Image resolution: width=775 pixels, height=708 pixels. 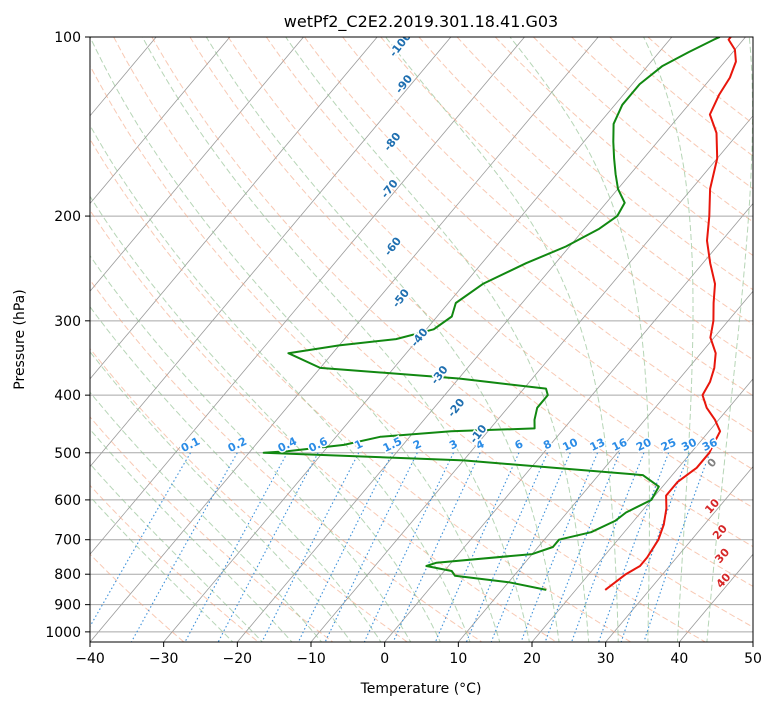 I want to click on x-tick-label: 30, so click(x=606, y=659).